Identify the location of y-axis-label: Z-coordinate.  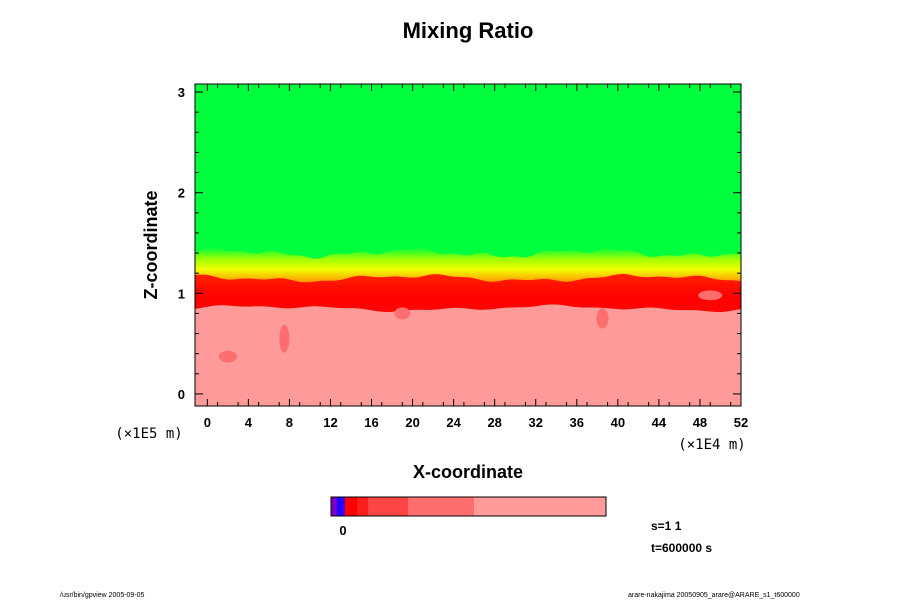
(151, 244).